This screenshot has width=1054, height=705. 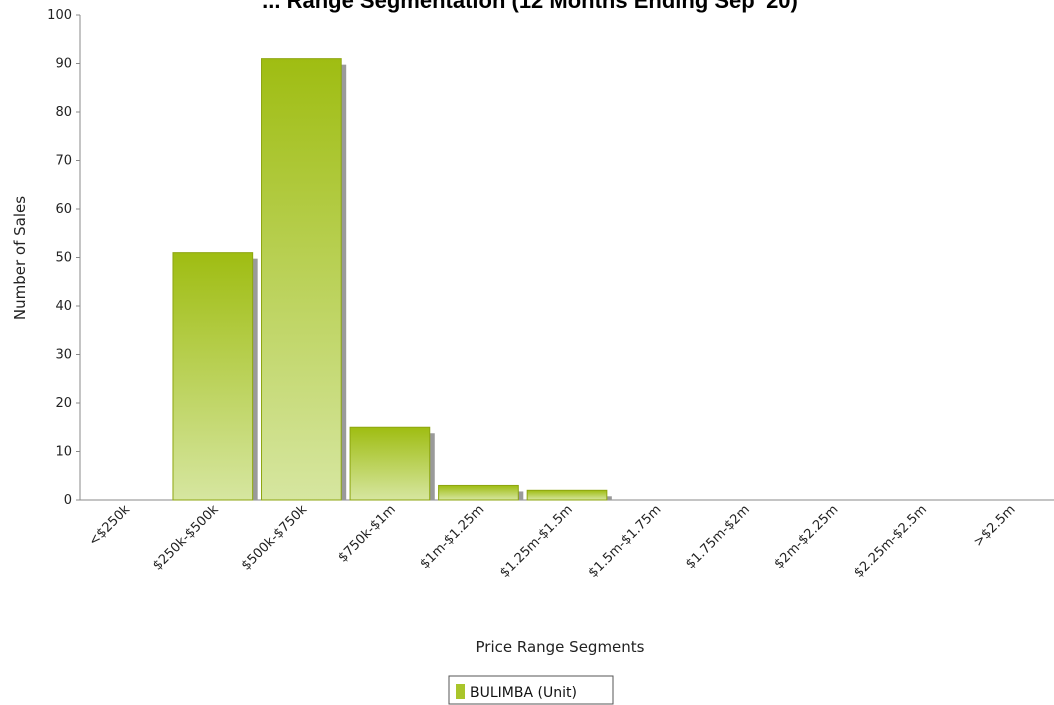 I want to click on y-tick-label: 20, so click(x=63, y=403).